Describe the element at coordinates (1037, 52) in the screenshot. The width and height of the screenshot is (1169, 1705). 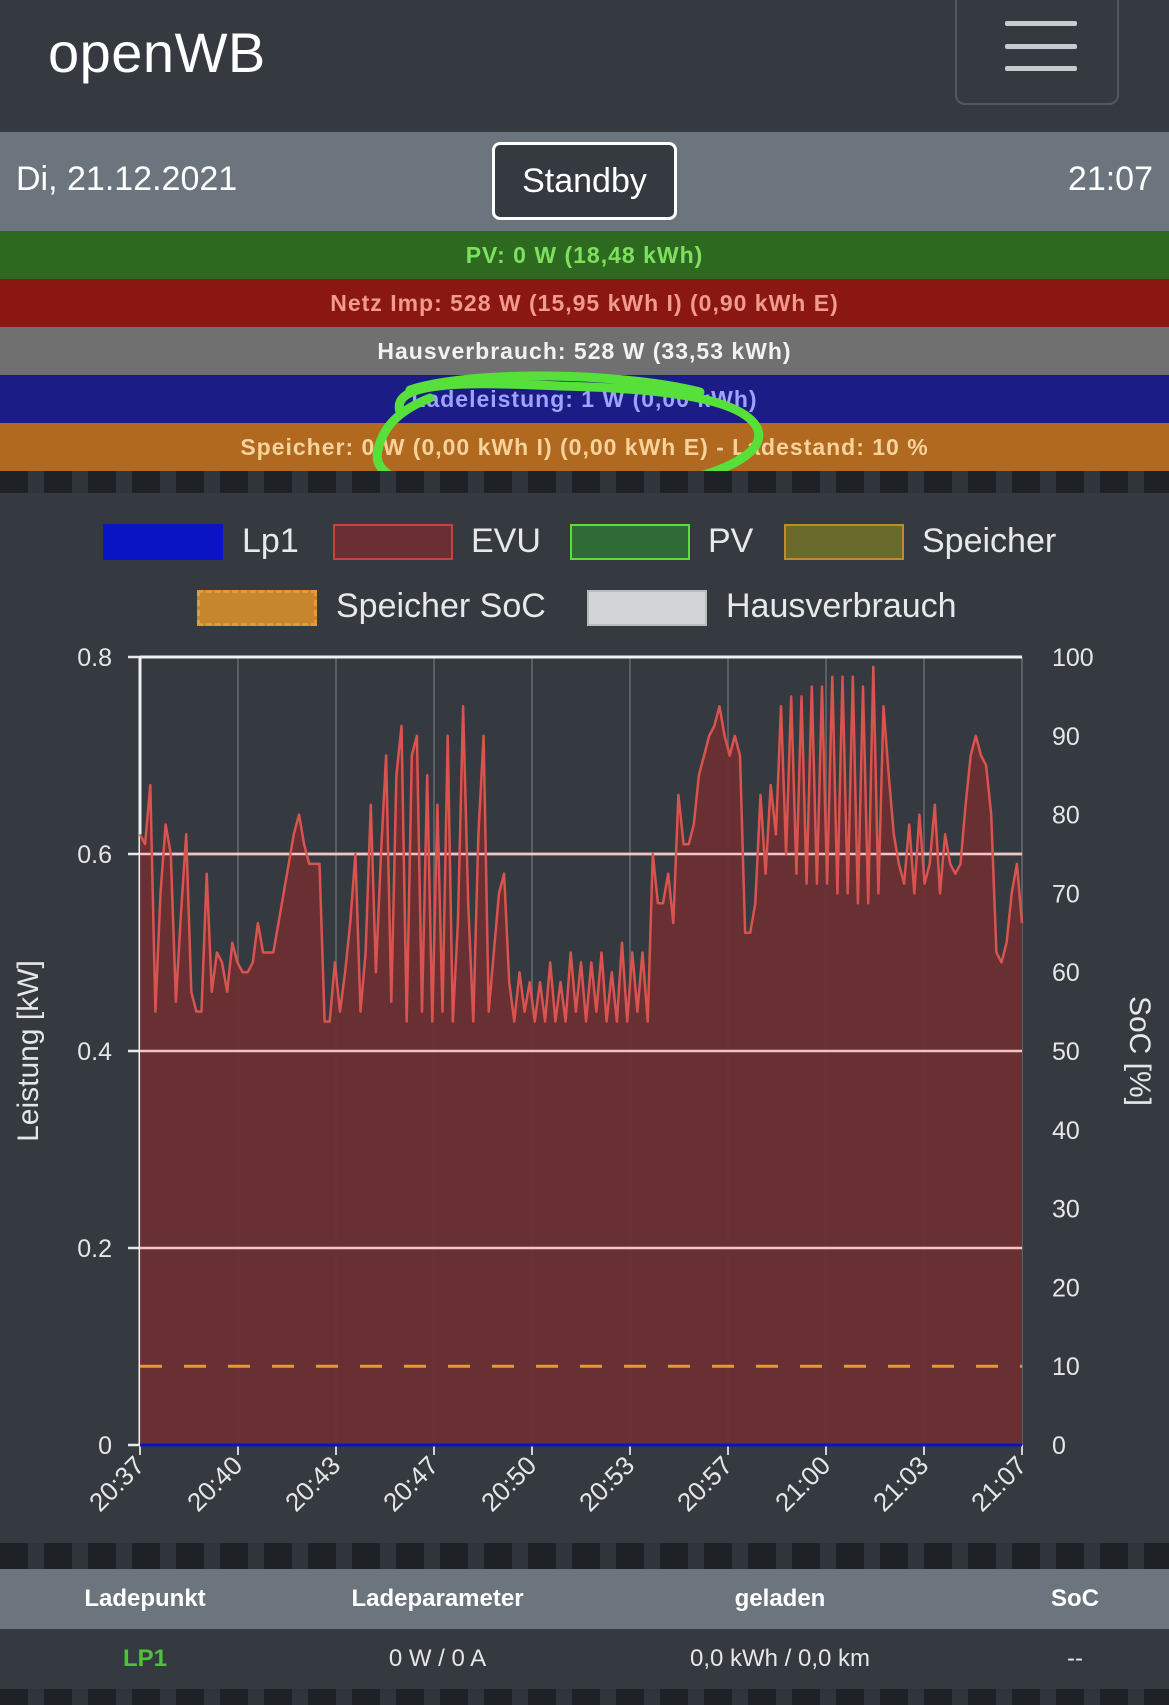
I see `hamburger-menu-button` at that location.